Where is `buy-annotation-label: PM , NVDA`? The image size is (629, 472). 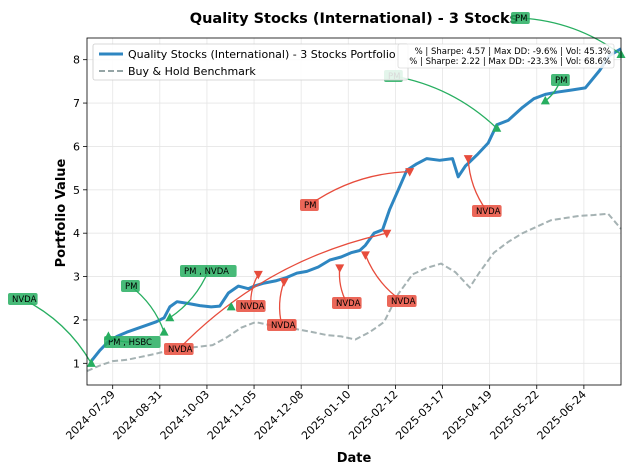
buy-annotation-label: PM , NVDA is located at coordinates (206, 272).